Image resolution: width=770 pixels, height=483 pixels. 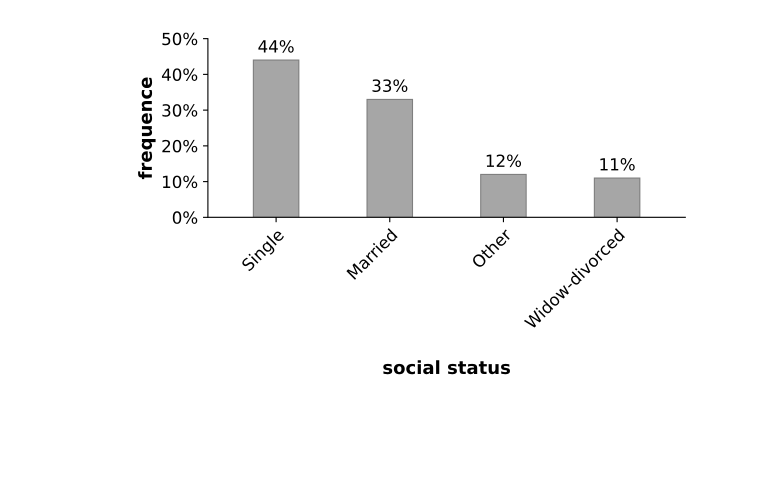 What do you see at coordinates (180, 182) in the screenshot?
I see `y-tick-label: 10%` at bounding box center [180, 182].